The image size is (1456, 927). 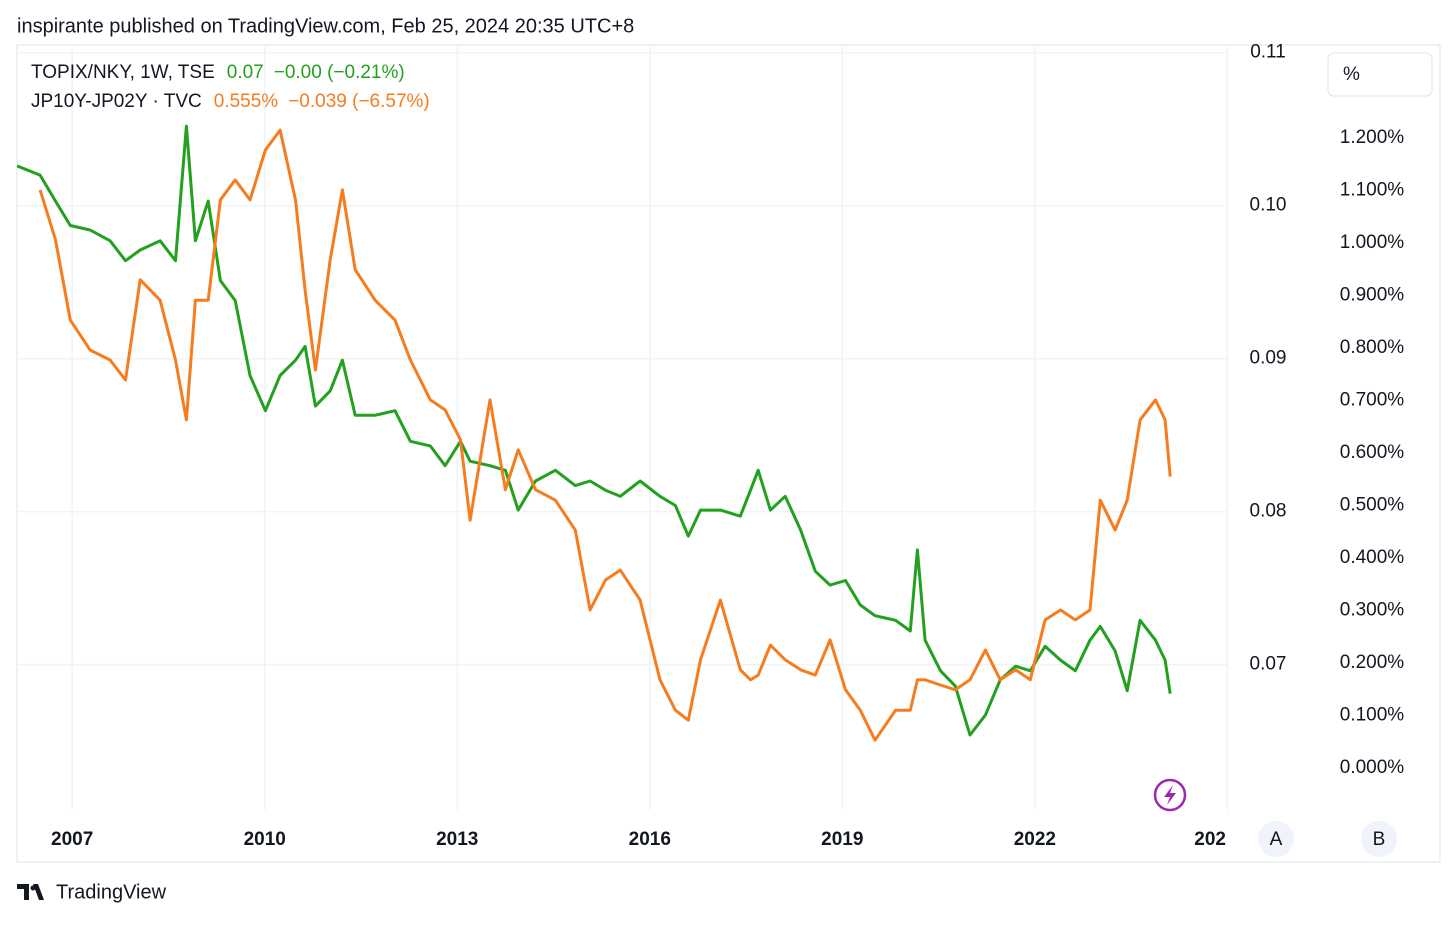 I want to click on y2-tick-label: 0.900%, so click(x=1372, y=294).